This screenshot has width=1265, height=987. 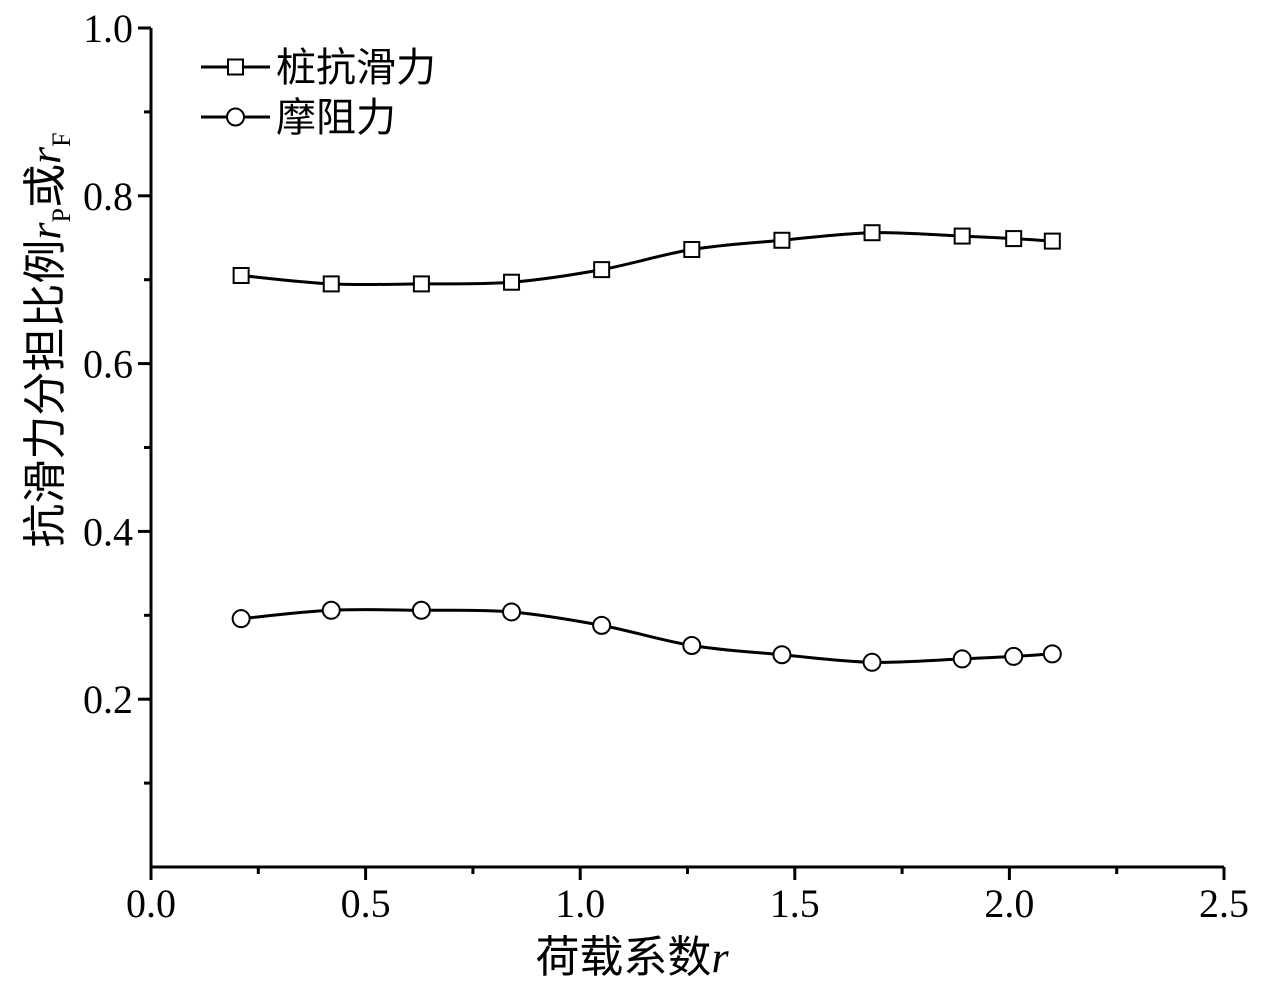 I want to click on legend-item-0: 桩抗滑力, so click(x=318, y=68).